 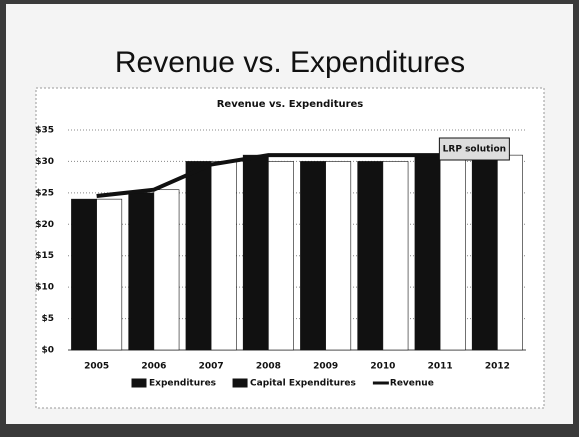 I want to click on y-tick-label: $20, so click(x=44, y=225).